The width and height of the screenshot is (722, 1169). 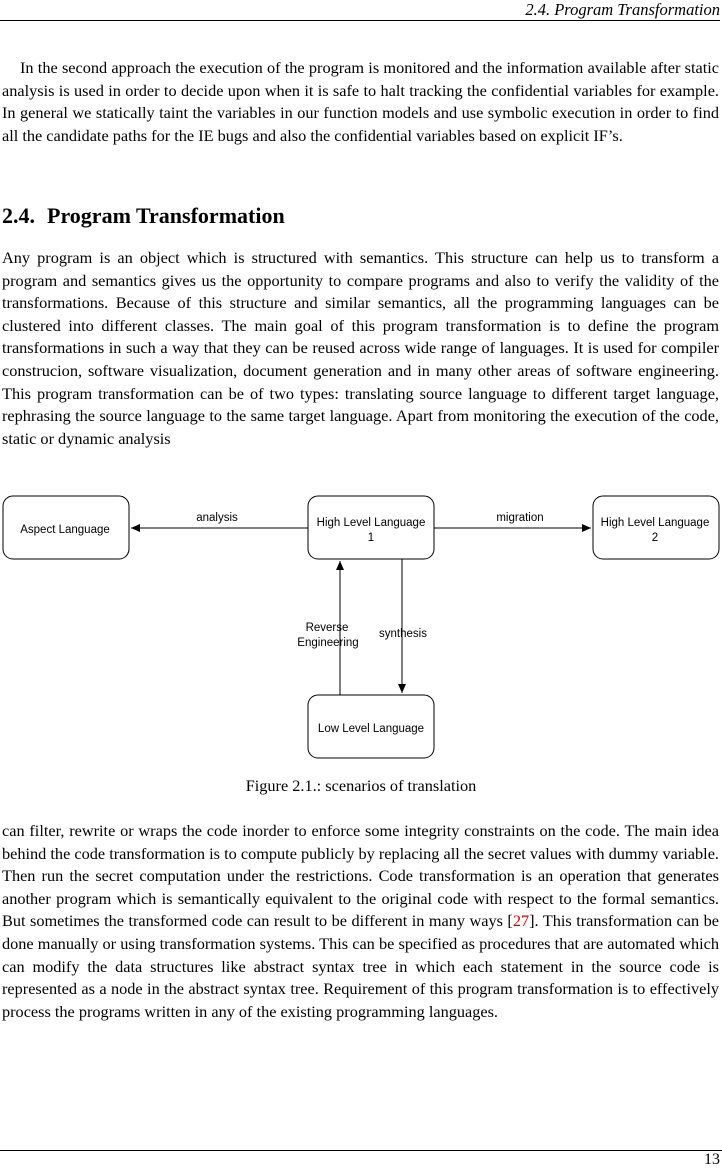 What do you see at coordinates (217, 518) in the screenshot?
I see `edge-analysis-label: analysis` at bounding box center [217, 518].